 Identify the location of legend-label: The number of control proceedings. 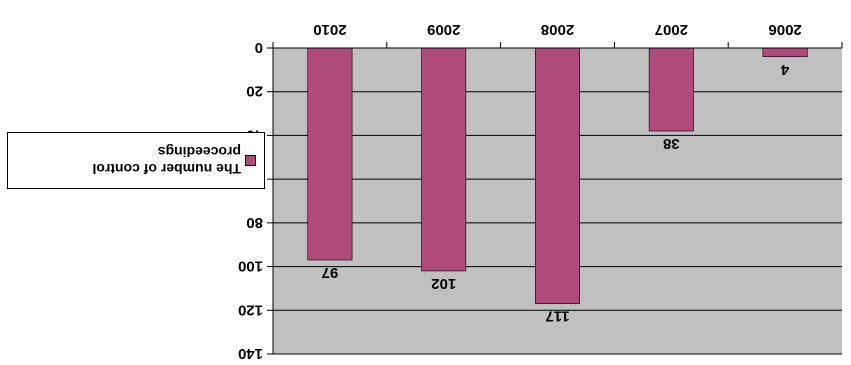
(166, 161).